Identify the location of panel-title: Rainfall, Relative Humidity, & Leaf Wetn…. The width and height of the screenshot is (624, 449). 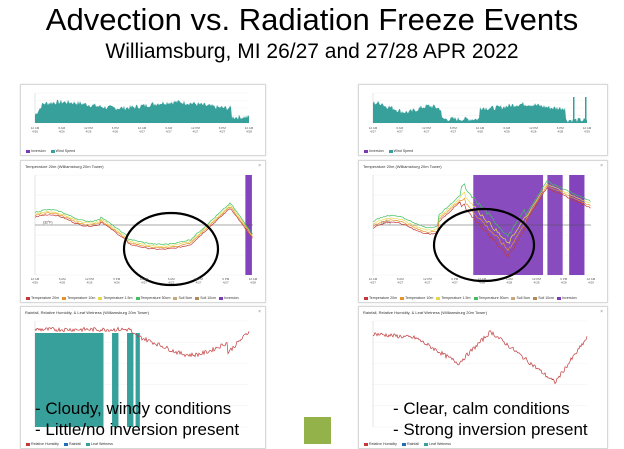
(425, 312).